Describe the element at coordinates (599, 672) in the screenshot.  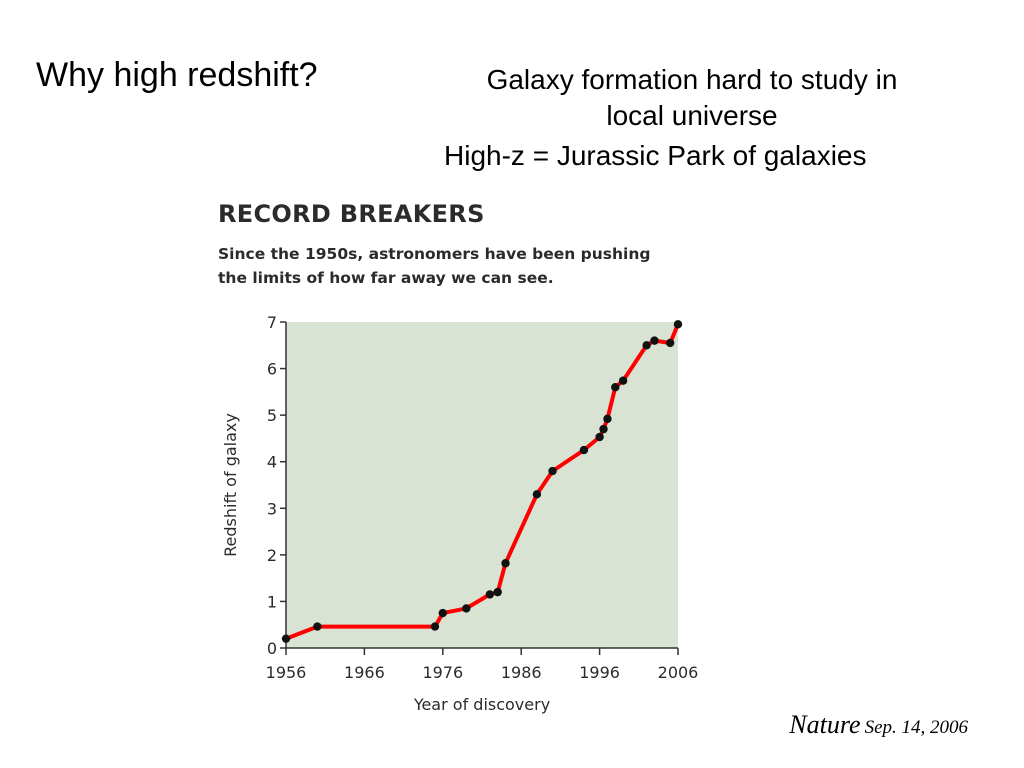
I see `x-tick-label: 1996` at that location.